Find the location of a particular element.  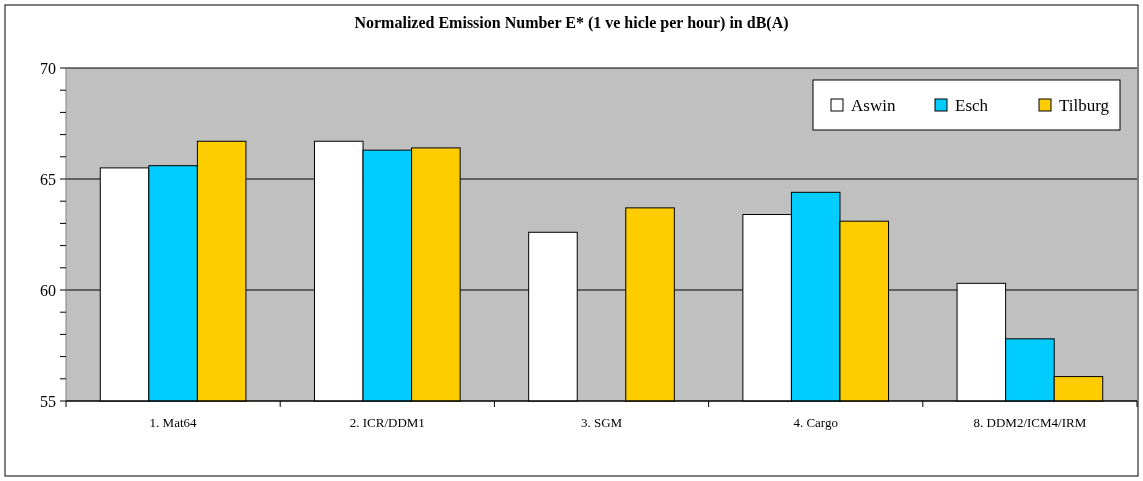

x-tick-label: 8. DDM2/ICM4/IRM is located at coordinates (1030, 422).